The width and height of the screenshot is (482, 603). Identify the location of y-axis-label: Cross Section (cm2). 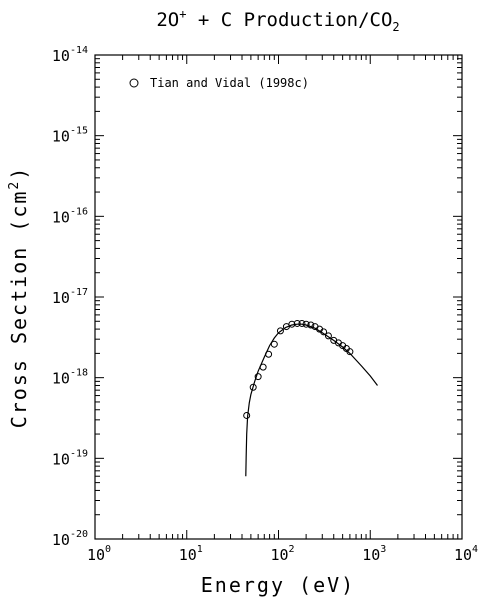
(19, 297).